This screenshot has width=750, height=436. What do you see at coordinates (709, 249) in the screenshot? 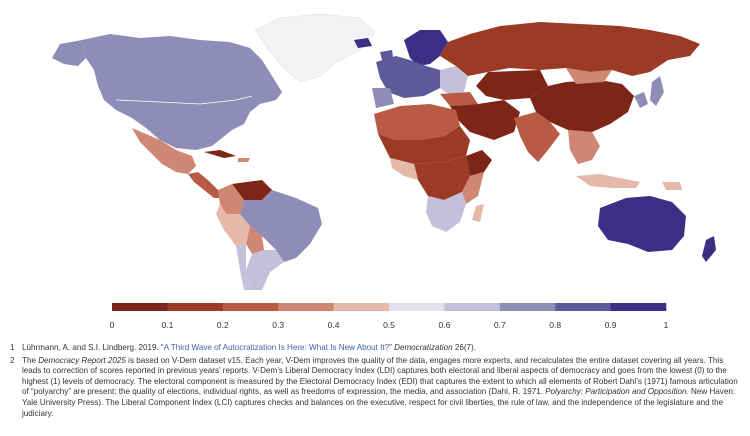
I see `region-new-zealand` at bounding box center [709, 249].